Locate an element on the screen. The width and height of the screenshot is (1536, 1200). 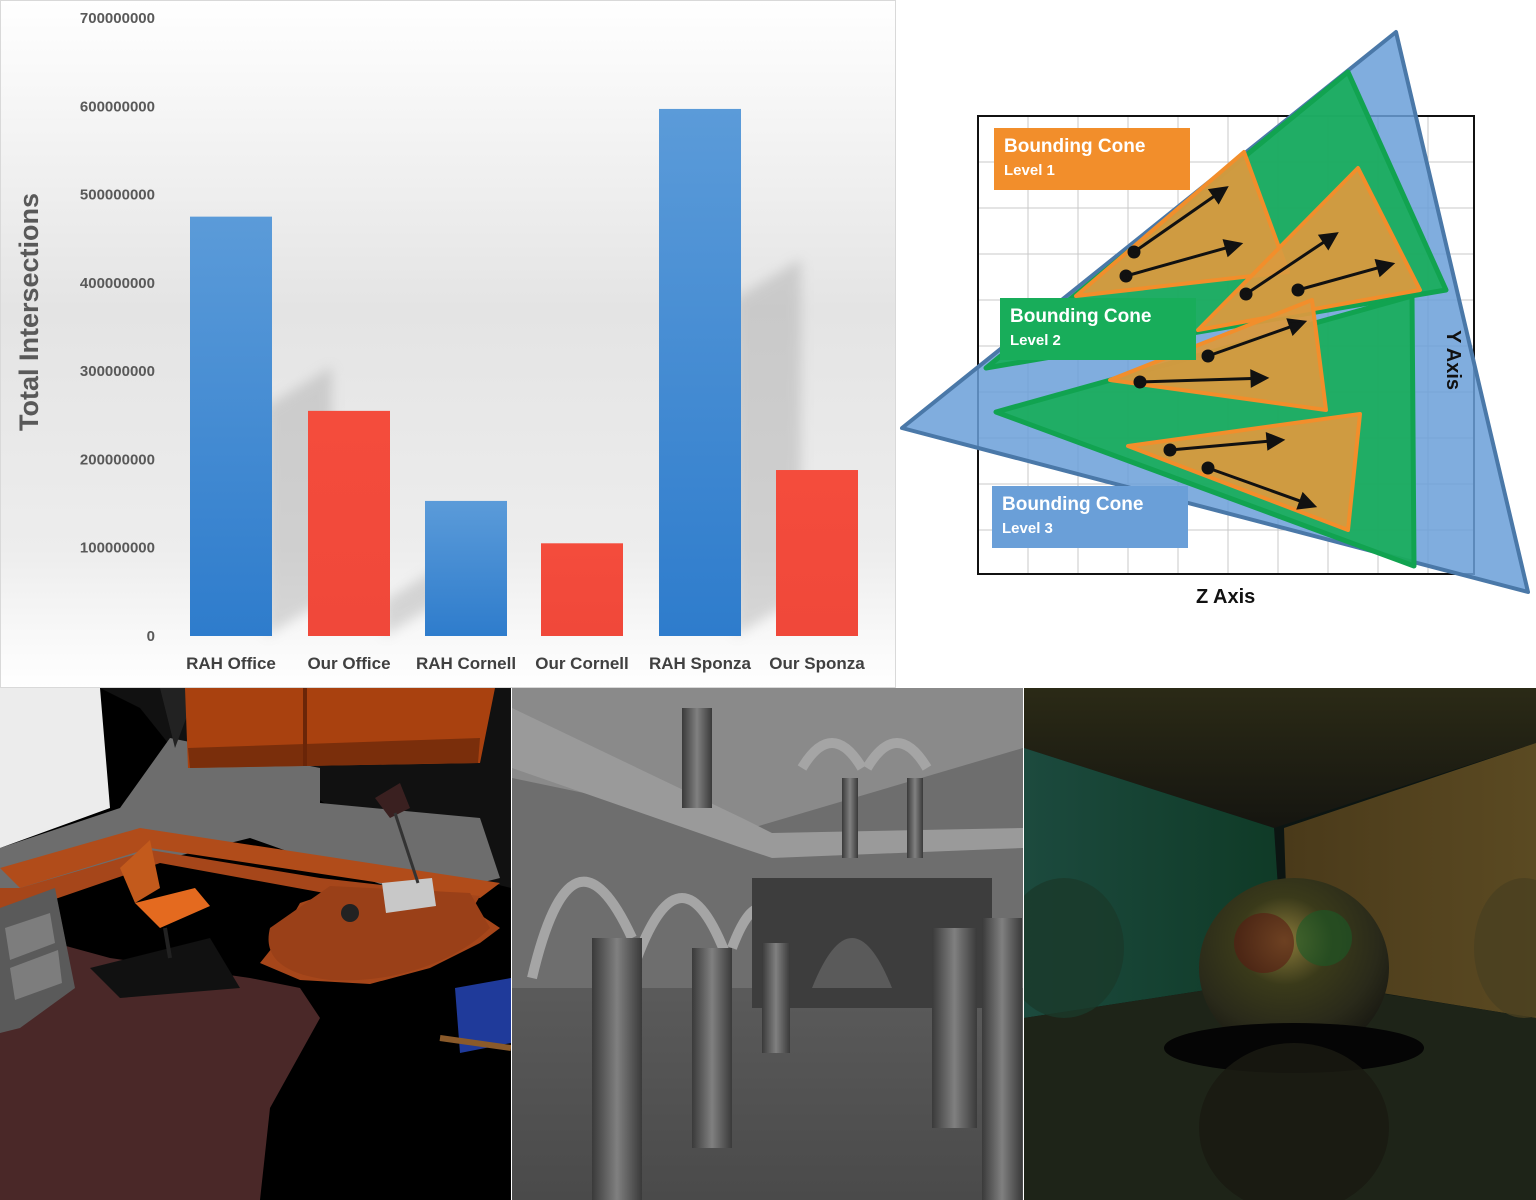
cone-label-level-2-title: Bounding Cone is located at coordinates (1081, 316).